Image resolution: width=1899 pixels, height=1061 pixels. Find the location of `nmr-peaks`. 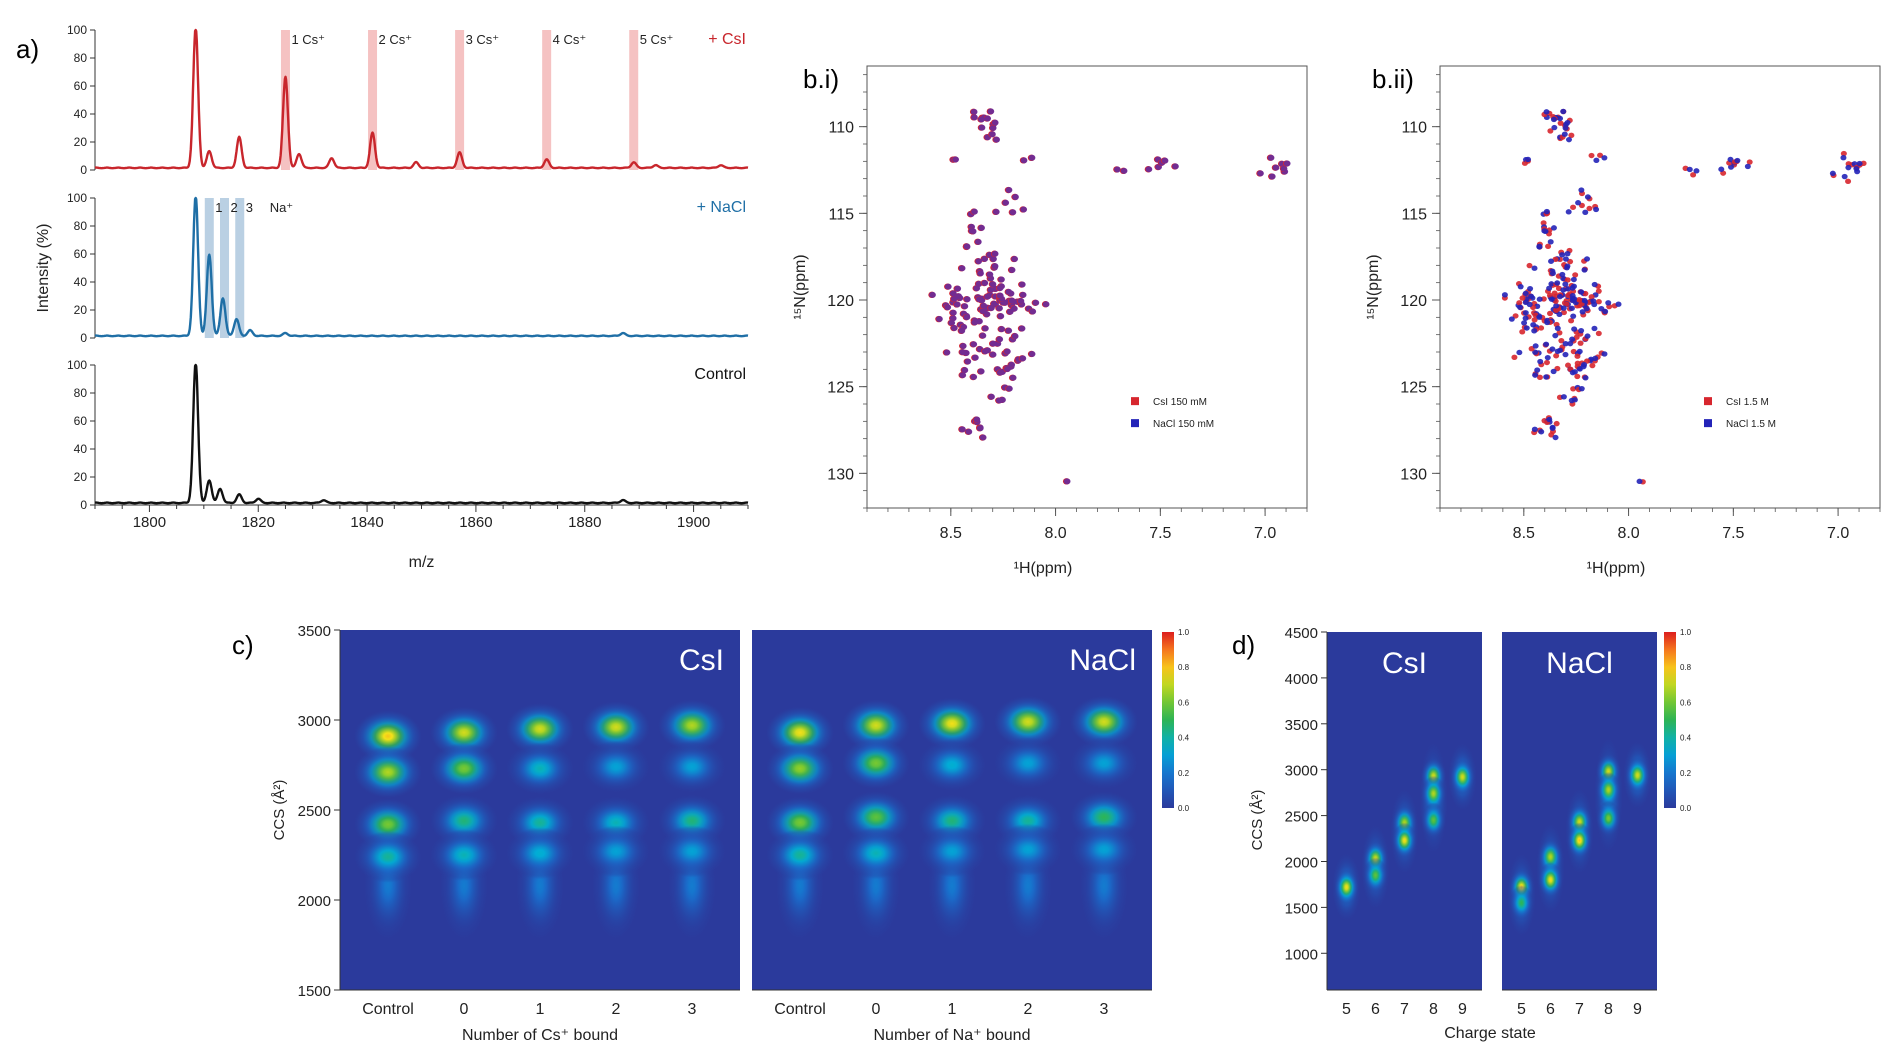

nmr-peaks is located at coordinates (1684, 296).